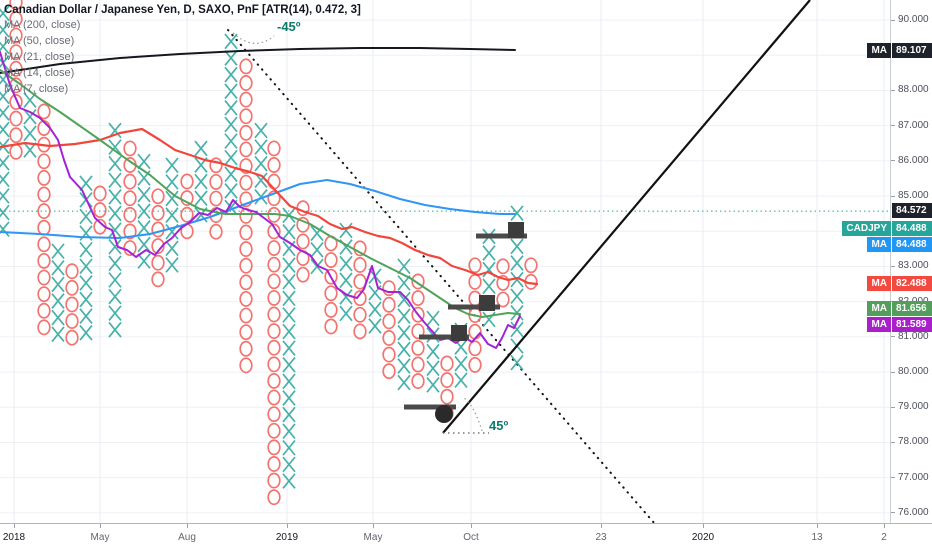  I want to click on price-tick-label: 90.000, so click(913, 20).